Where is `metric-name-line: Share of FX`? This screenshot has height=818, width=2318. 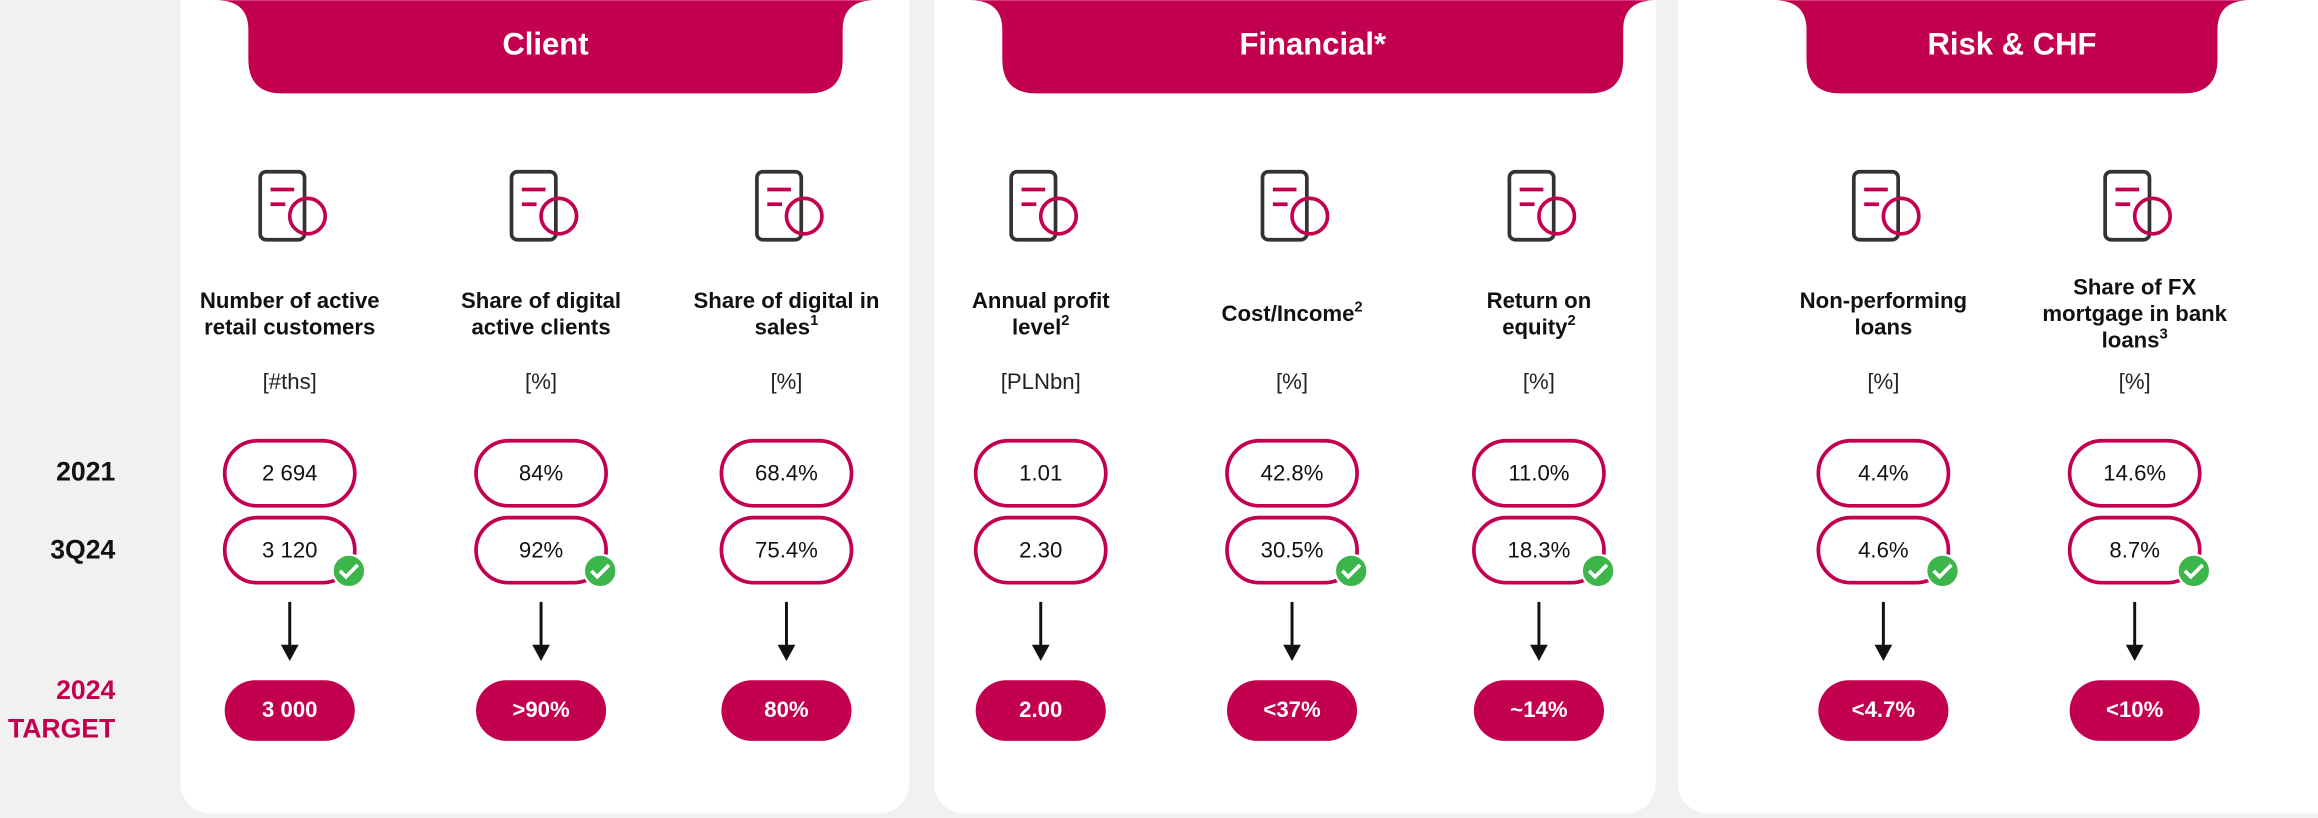 metric-name-line: Share of FX is located at coordinates (2134, 286).